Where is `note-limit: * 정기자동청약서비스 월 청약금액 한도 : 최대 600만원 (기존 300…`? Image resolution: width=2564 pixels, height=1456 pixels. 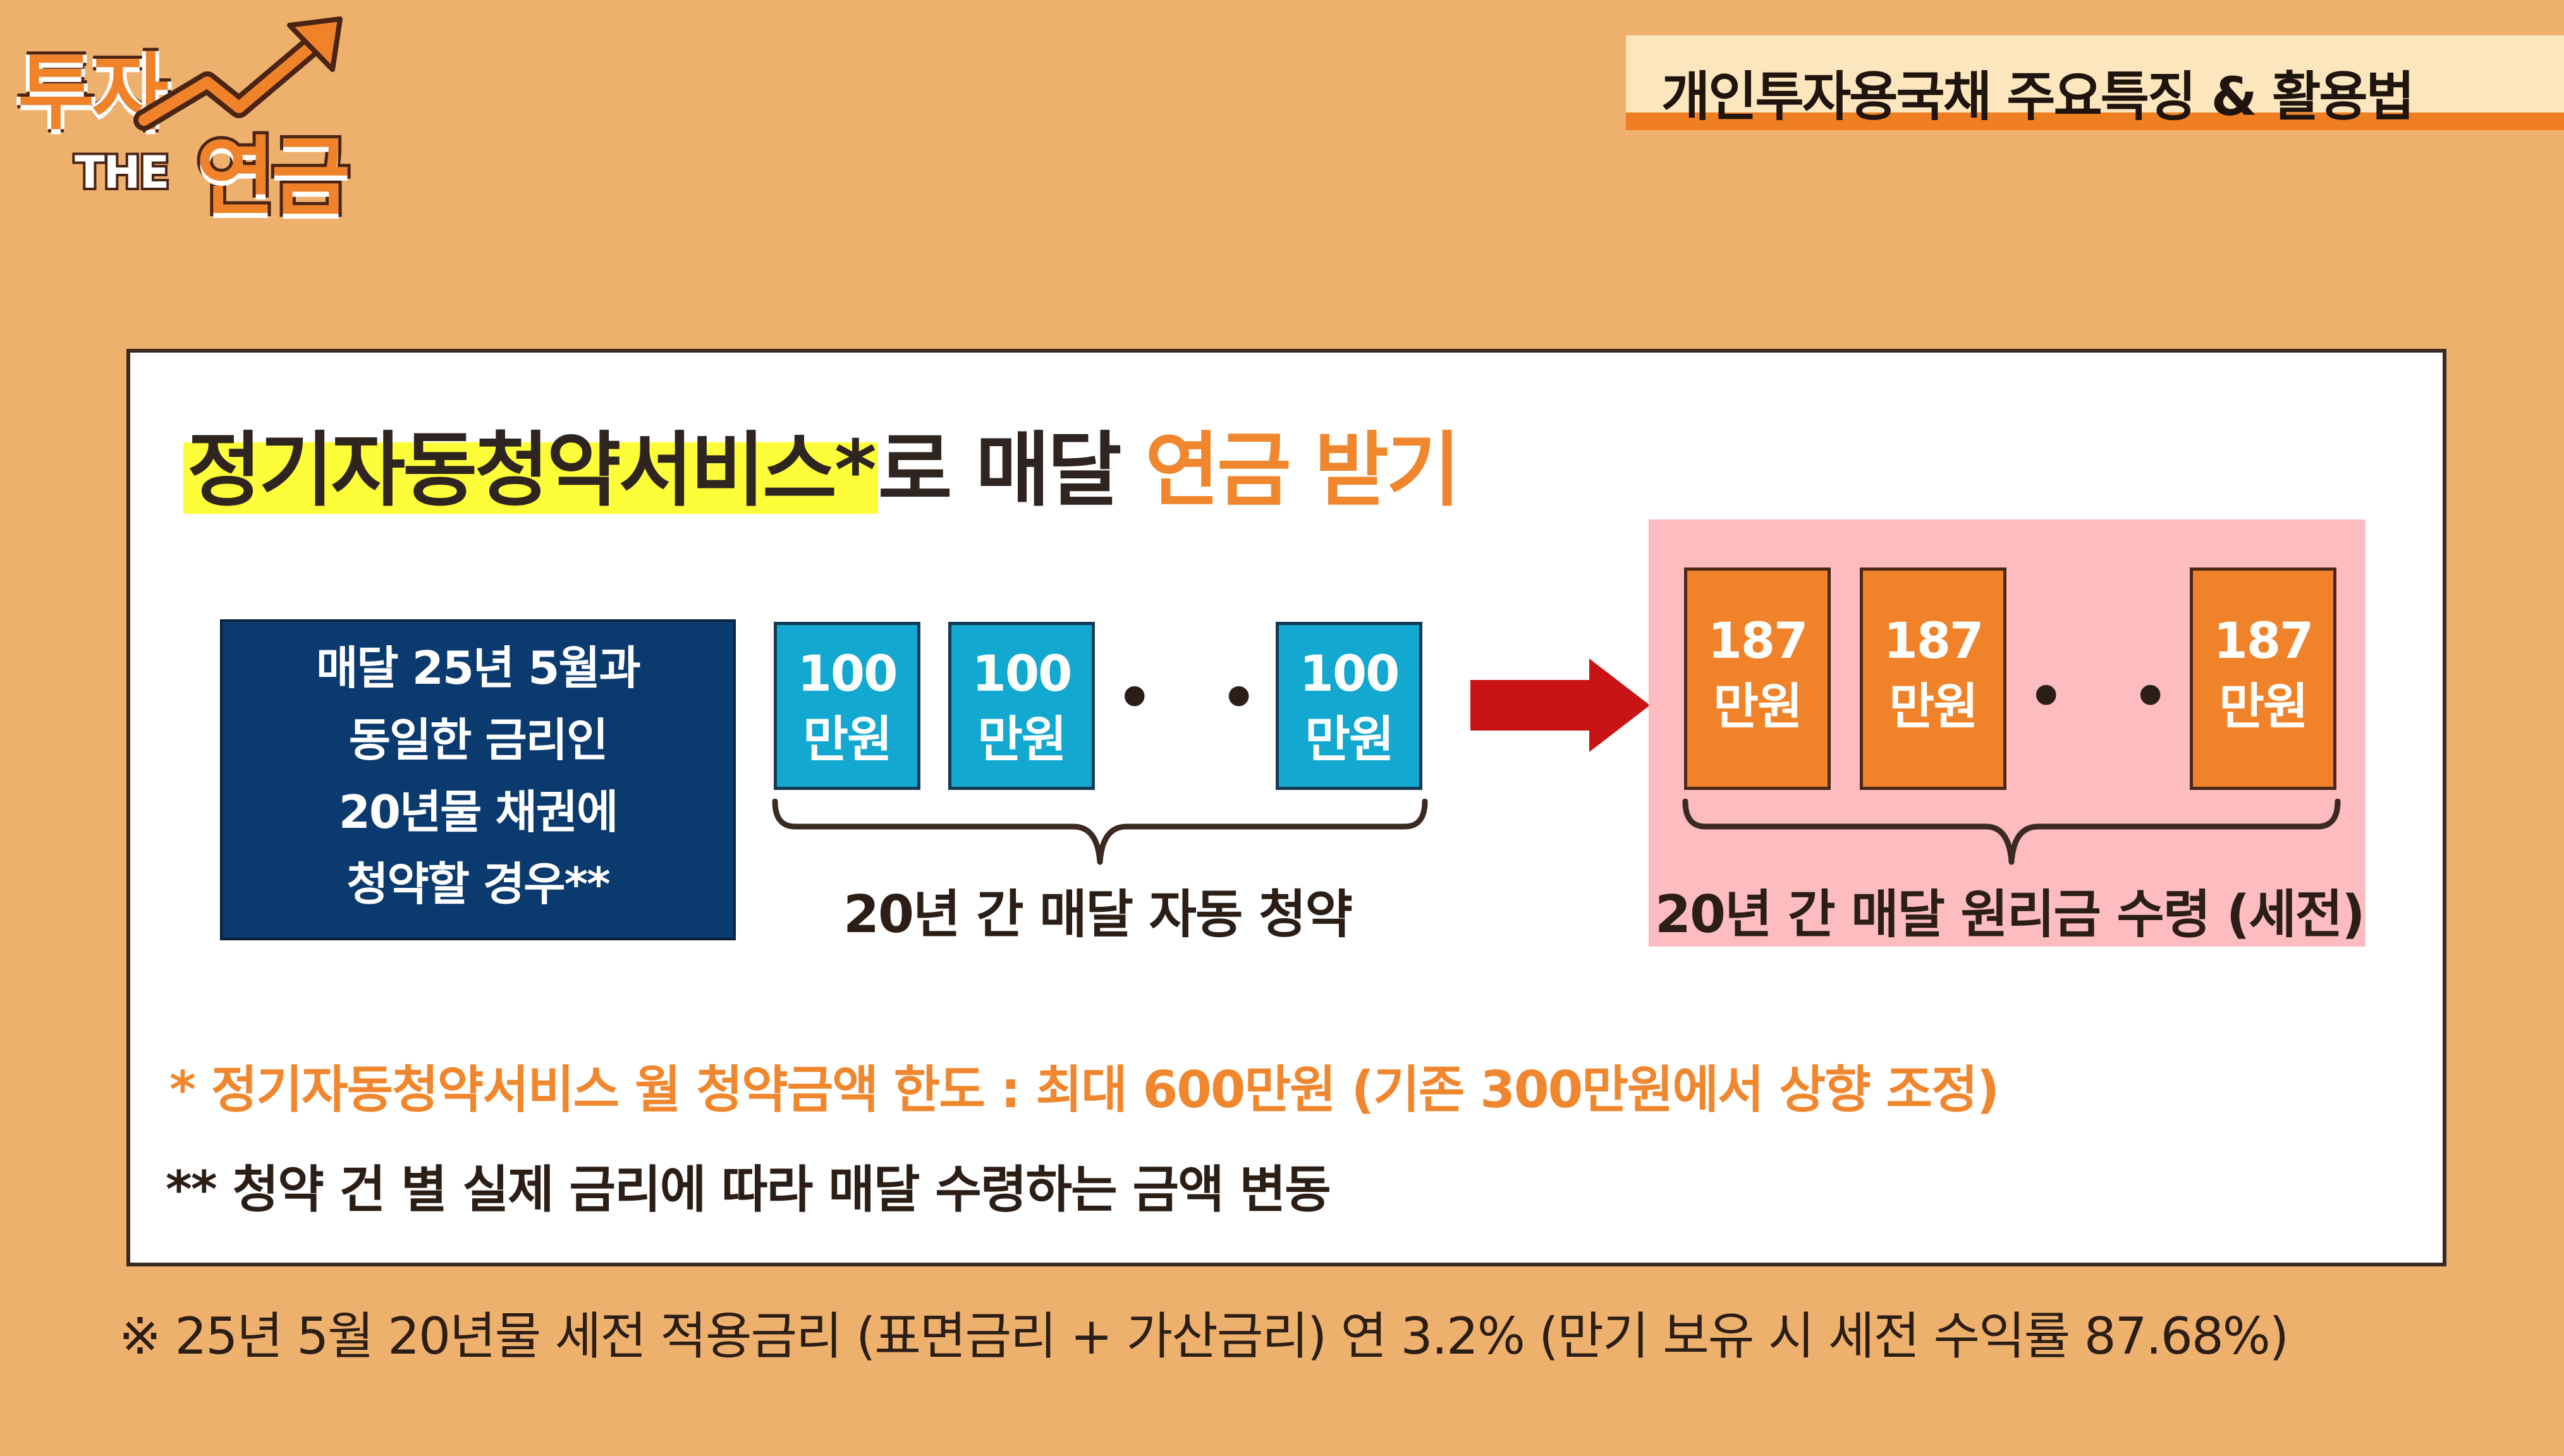 note-limit: * 정기자동청약서비스 월 청약금액 한도 : 최대 600만원 (기존 300… is located at coordinates (1084, 1089).